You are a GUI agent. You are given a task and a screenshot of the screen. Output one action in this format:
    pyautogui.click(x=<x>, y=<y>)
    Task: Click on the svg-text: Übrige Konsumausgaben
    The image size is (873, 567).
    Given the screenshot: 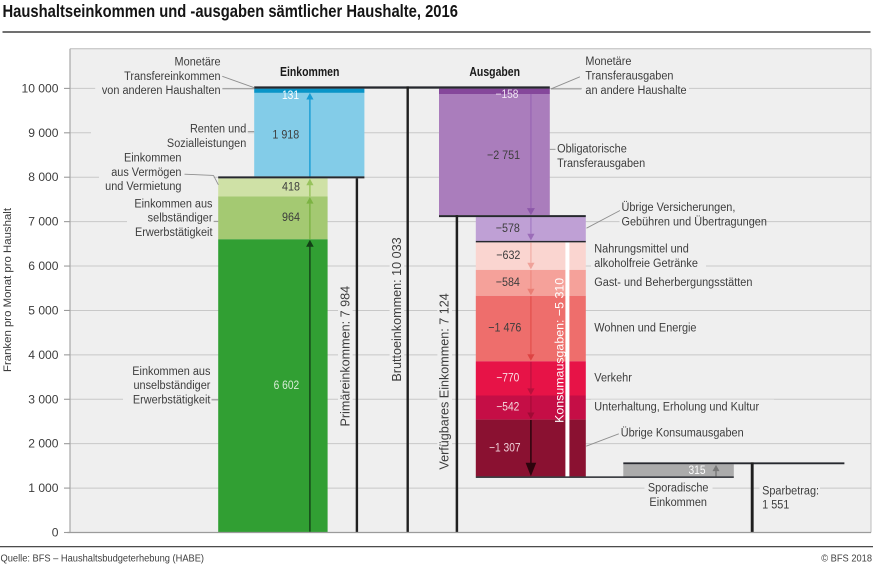 What is the action you would take?
    pyautogui.click(x=682, y=433)
    